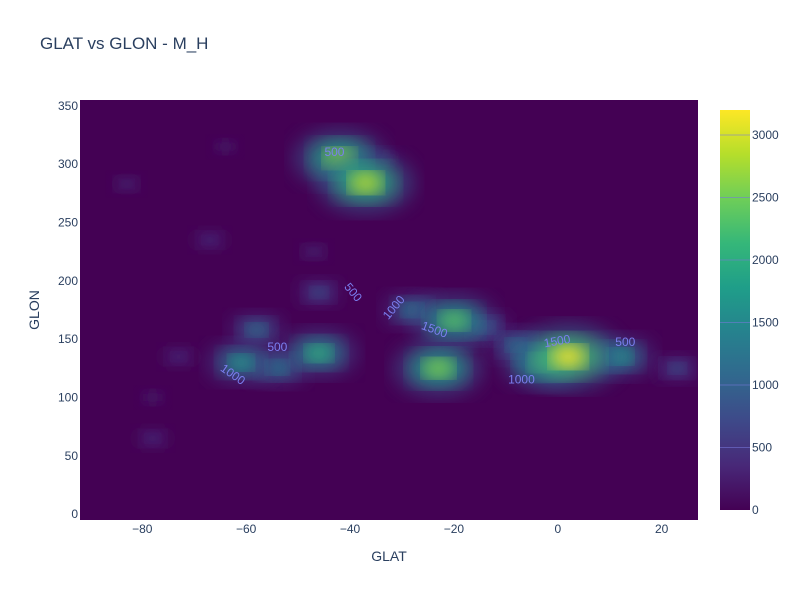  I want to click on colorbar-tick-label: 0, so click(755, 510).